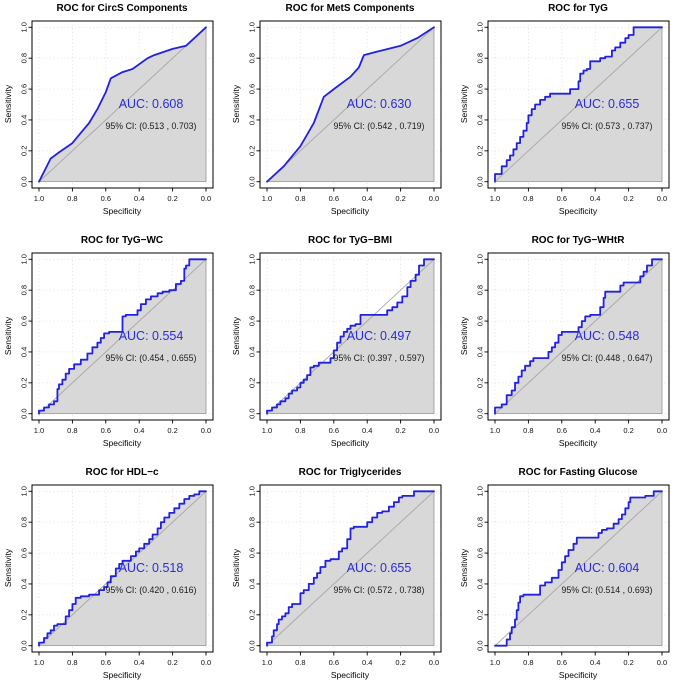 Image resolution: width=685 pixels, height=696 pixels. I want to click on confidence-interval-label: 95% CI: (0.572 , 0.738), so click(379, 590).